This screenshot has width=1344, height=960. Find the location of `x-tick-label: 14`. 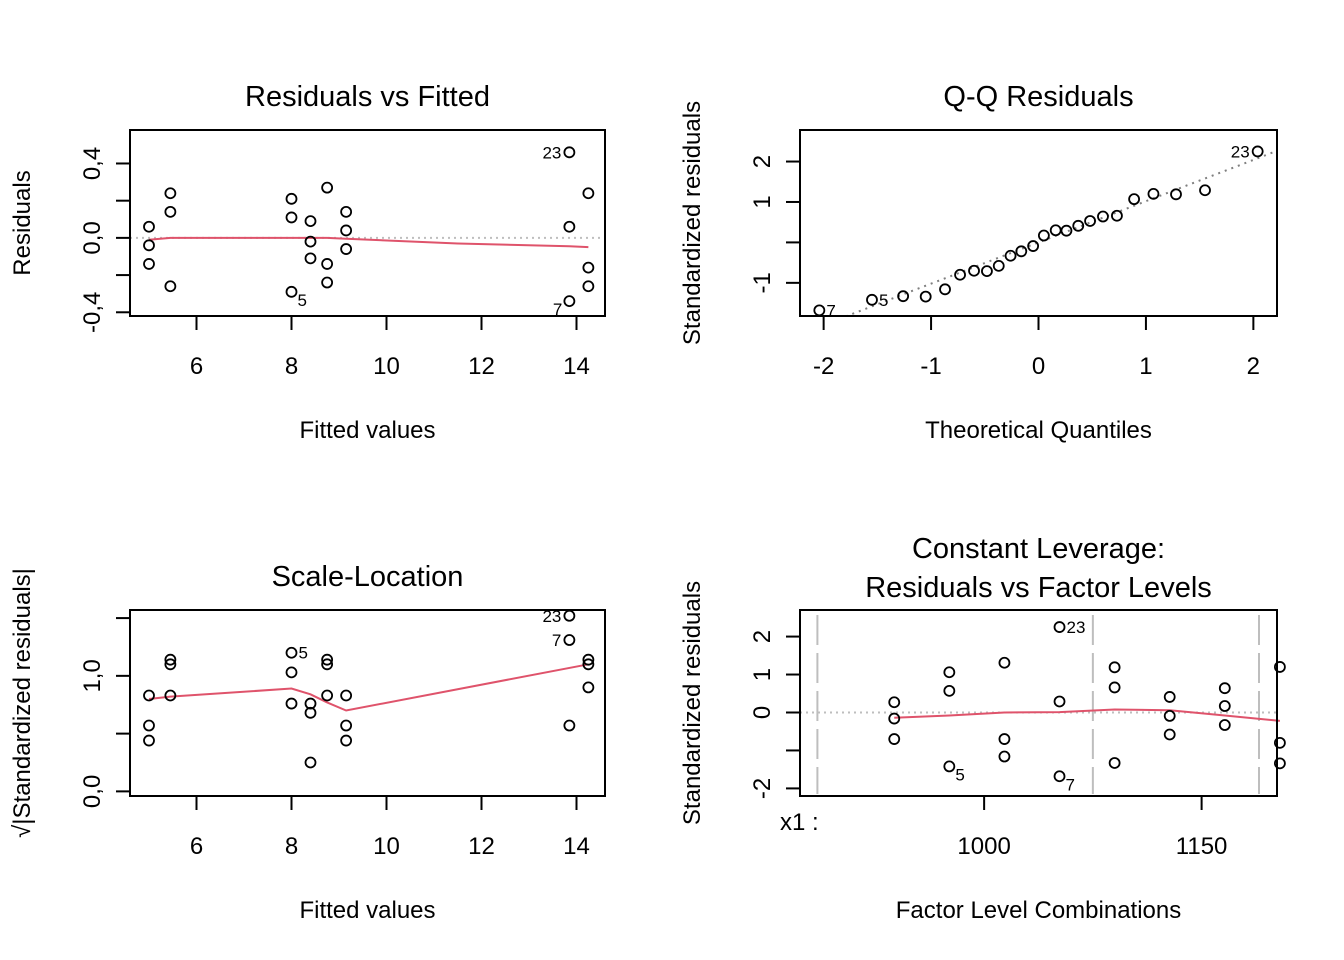

x-tick-label: 14 is located at coordinates (576, 846).